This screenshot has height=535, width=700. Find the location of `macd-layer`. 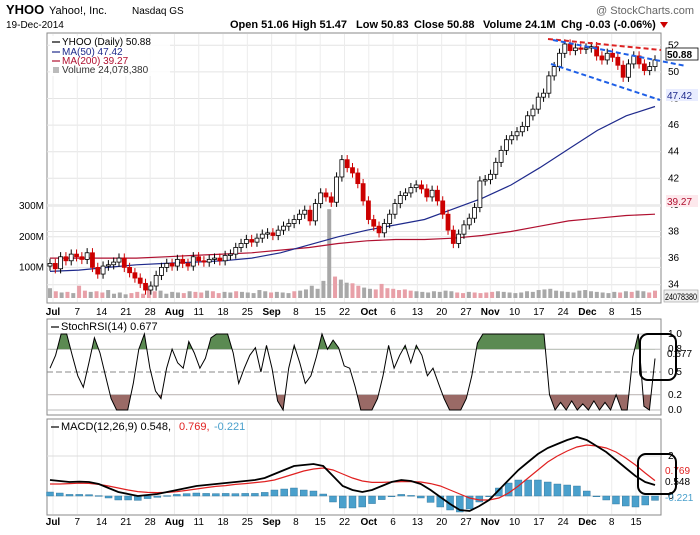

macd-layer is located at coordinates (352, 474).